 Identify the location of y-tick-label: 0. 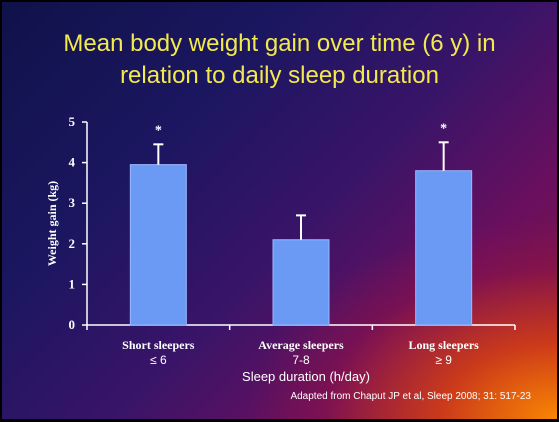
(72, 324).